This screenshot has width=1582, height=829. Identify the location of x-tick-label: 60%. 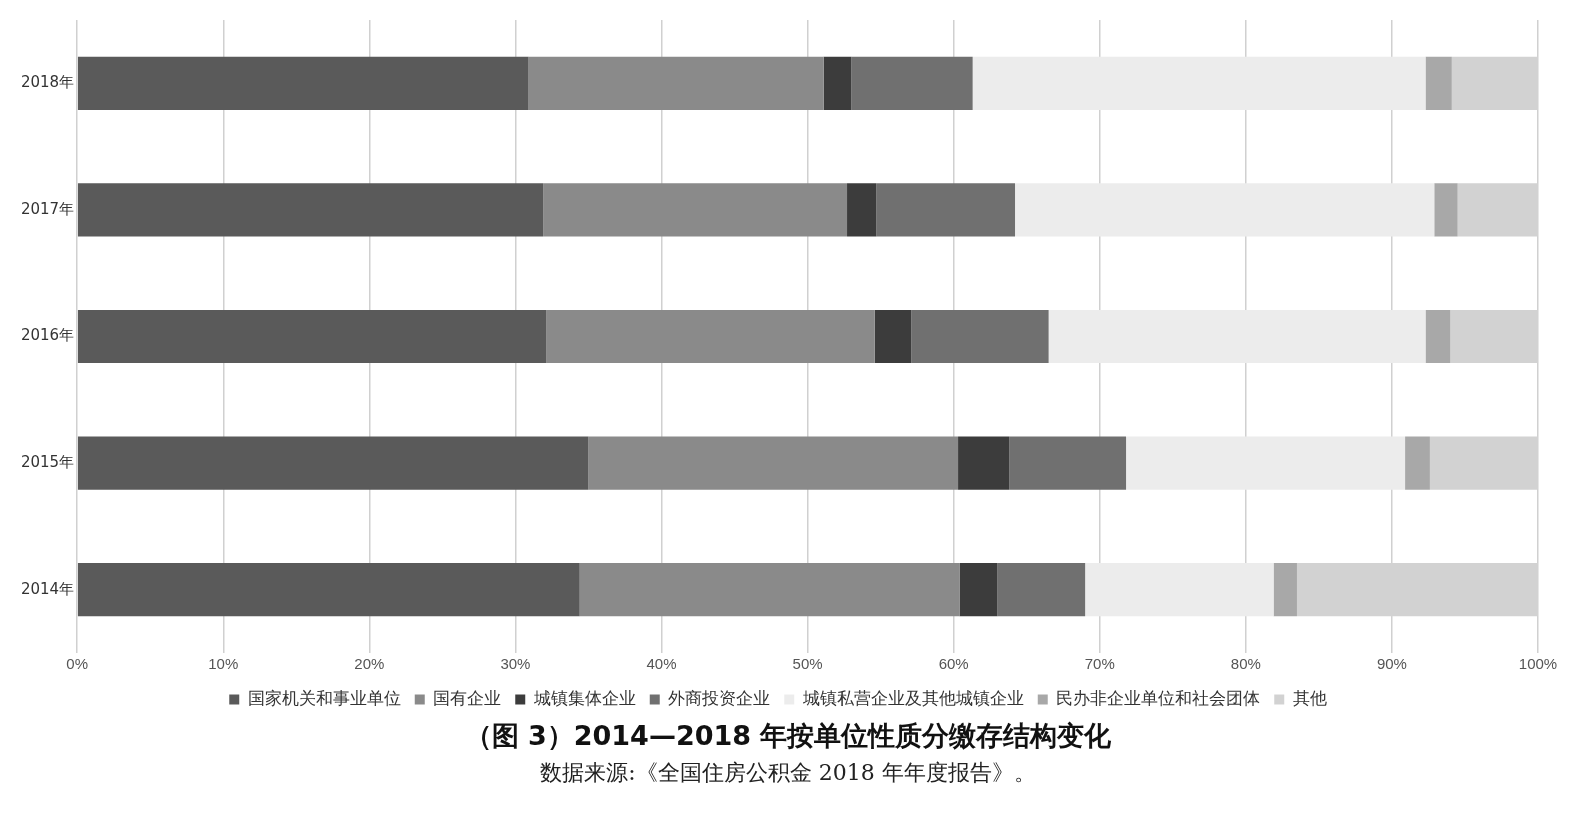
(953, 664).